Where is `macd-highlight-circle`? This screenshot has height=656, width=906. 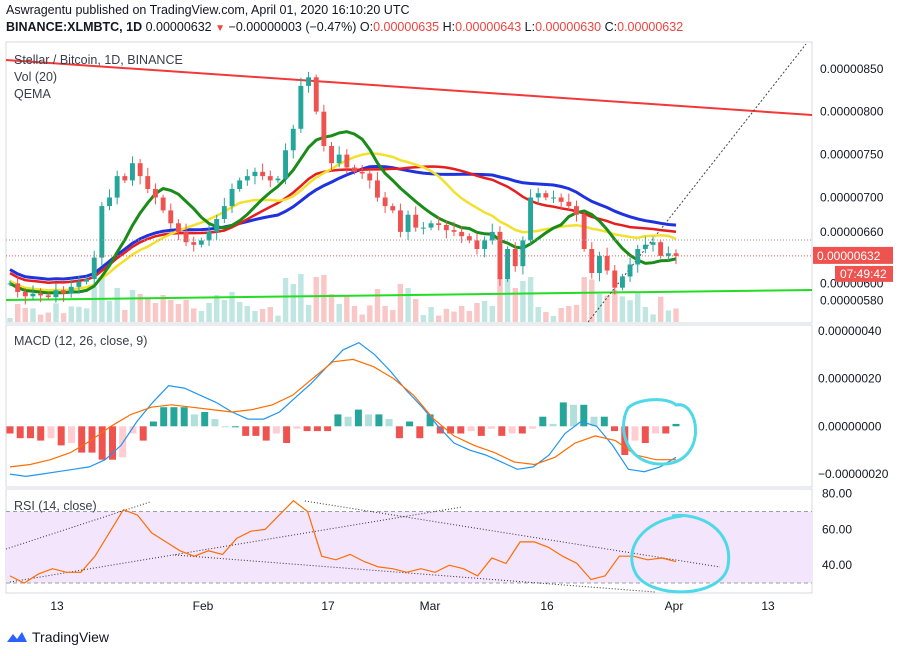 macd-highlight-circle is located at coordinates (659, 432).